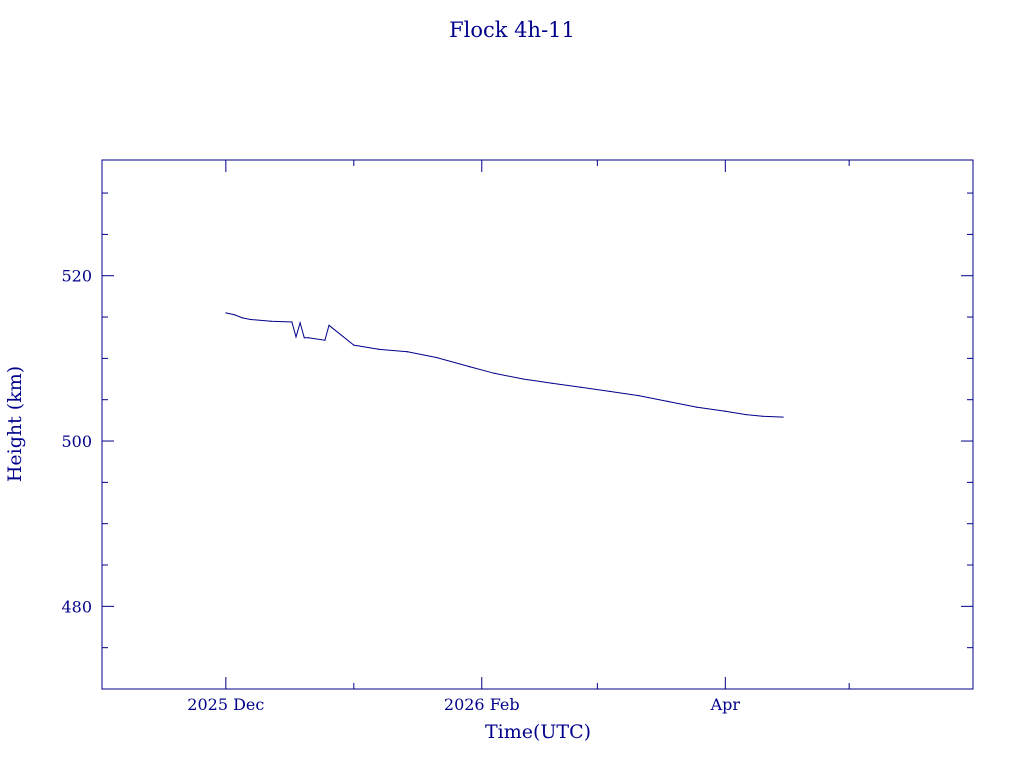 The width and height of the screenshot is (1024, 768). What do you see at coordinates (76, 441) in the screenshot?
I see `y-tick-label: 500` at bounding box center [76, 441].